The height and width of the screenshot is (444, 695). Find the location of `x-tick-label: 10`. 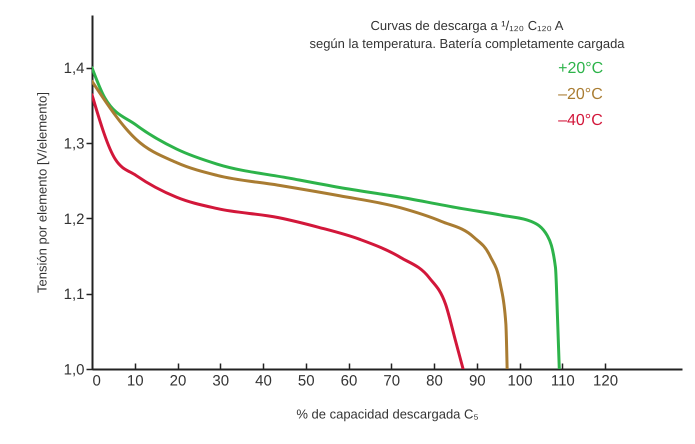

x-tick-label: 10 is located at coordinates (135, 381).